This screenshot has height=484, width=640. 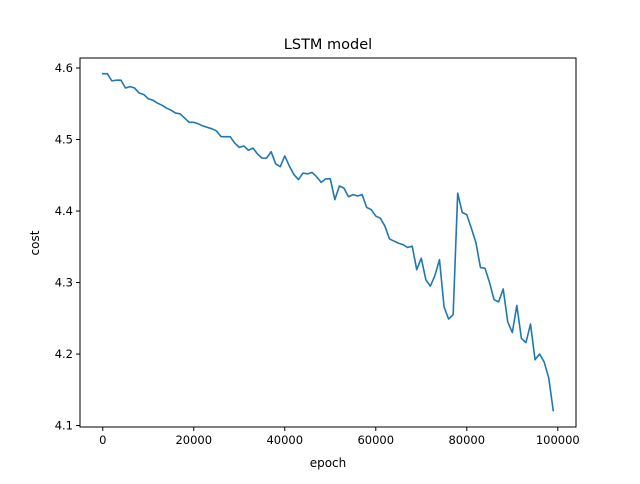 What do you see at coordinates (328, 463) in the screenshot?
I see `x-axis-label: epoch` at bounding box center [328, 463].